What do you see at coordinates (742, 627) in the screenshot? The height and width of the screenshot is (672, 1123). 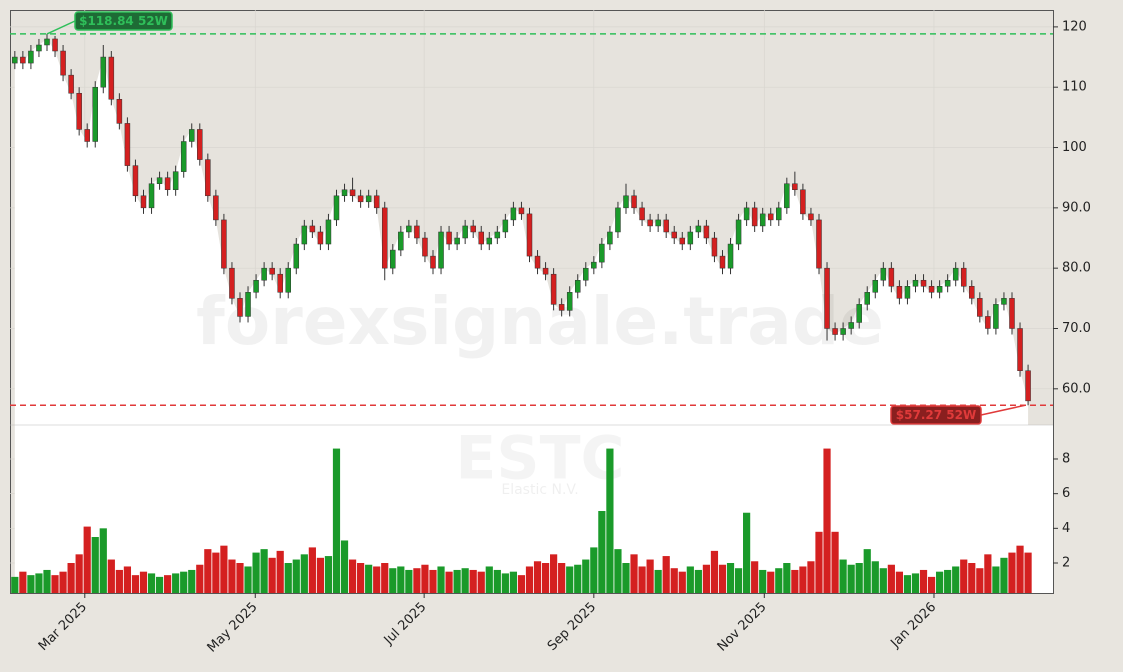 I see `x-tick-label: Nov 2025` at bounding box center [742, 627].